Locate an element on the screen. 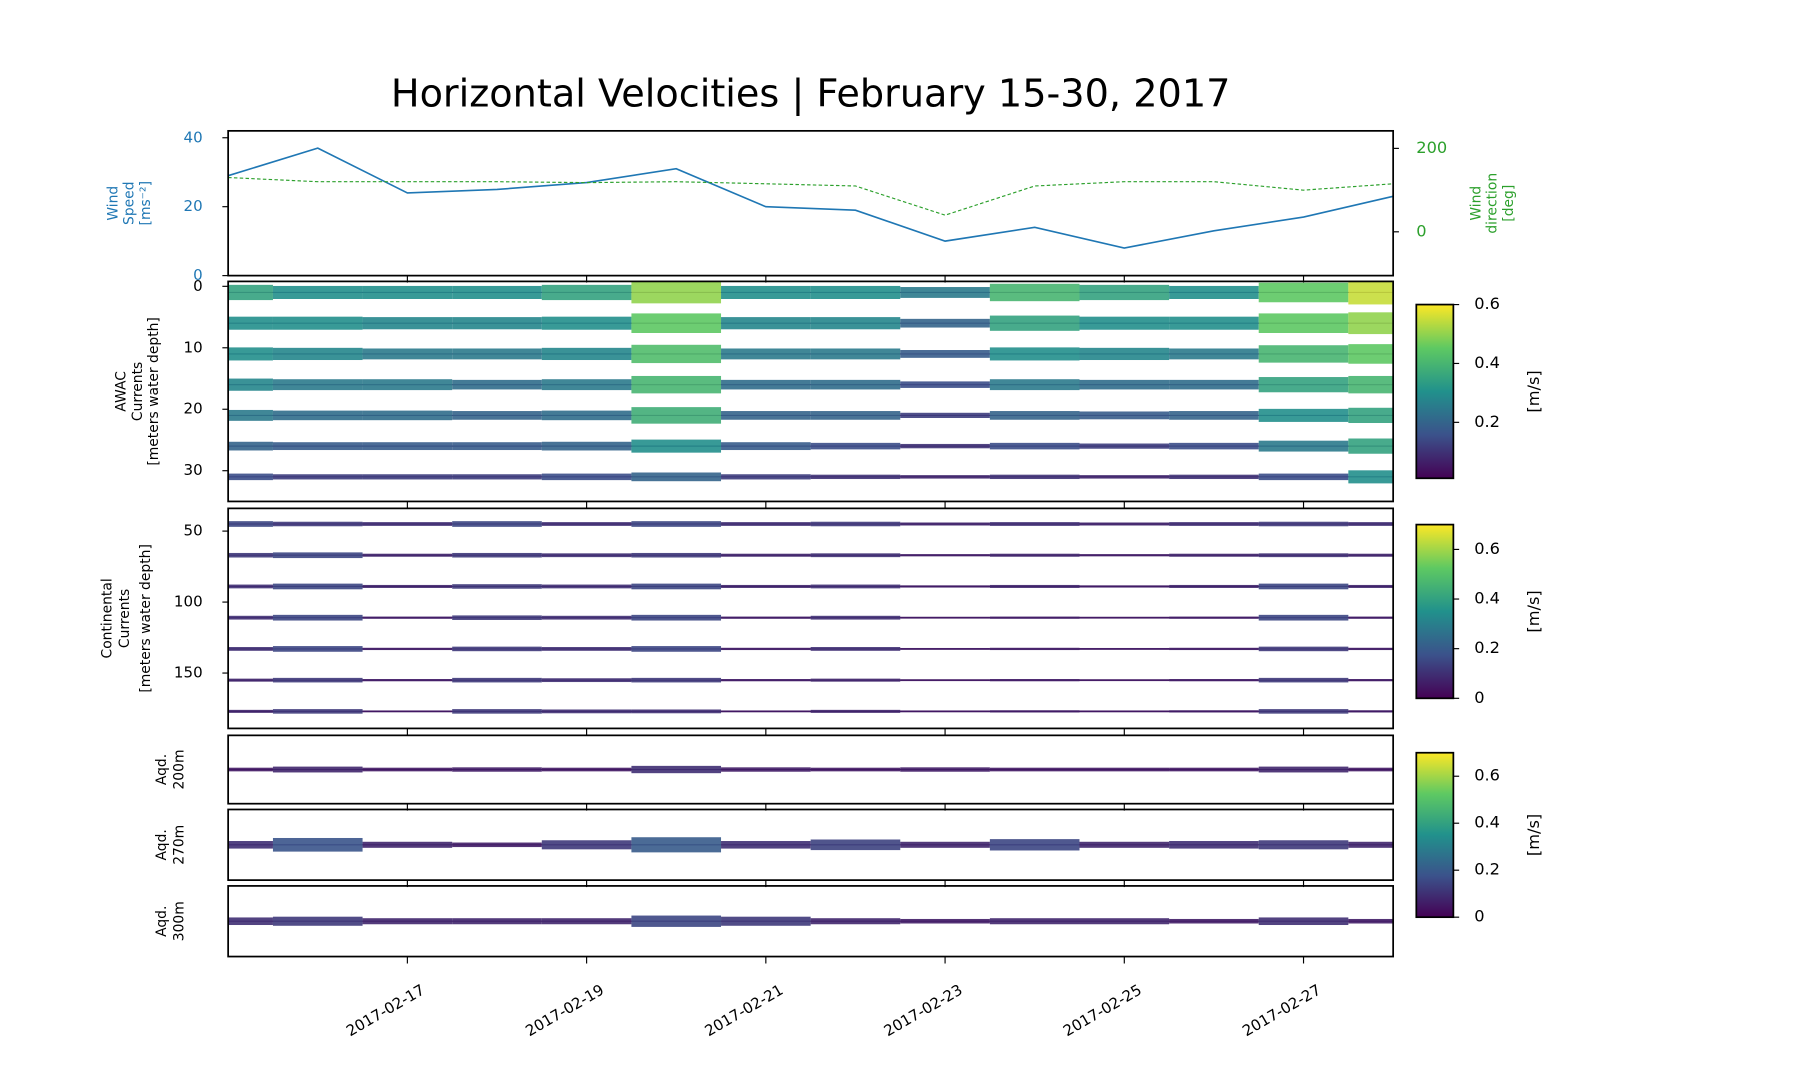 Image resolution: width=1795 pixels, height=1080 pixels. colorbar-tick-label: 0.2 is located at coordinates (1487, 421).